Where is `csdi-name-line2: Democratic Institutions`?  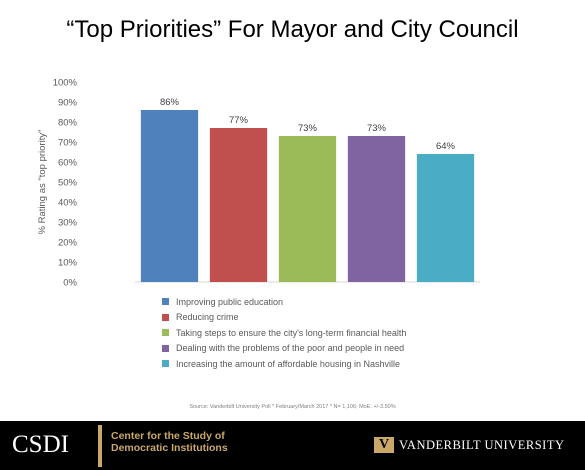 csdi-name-line2: Democratic Institutions is located at coordinates (169, 448).